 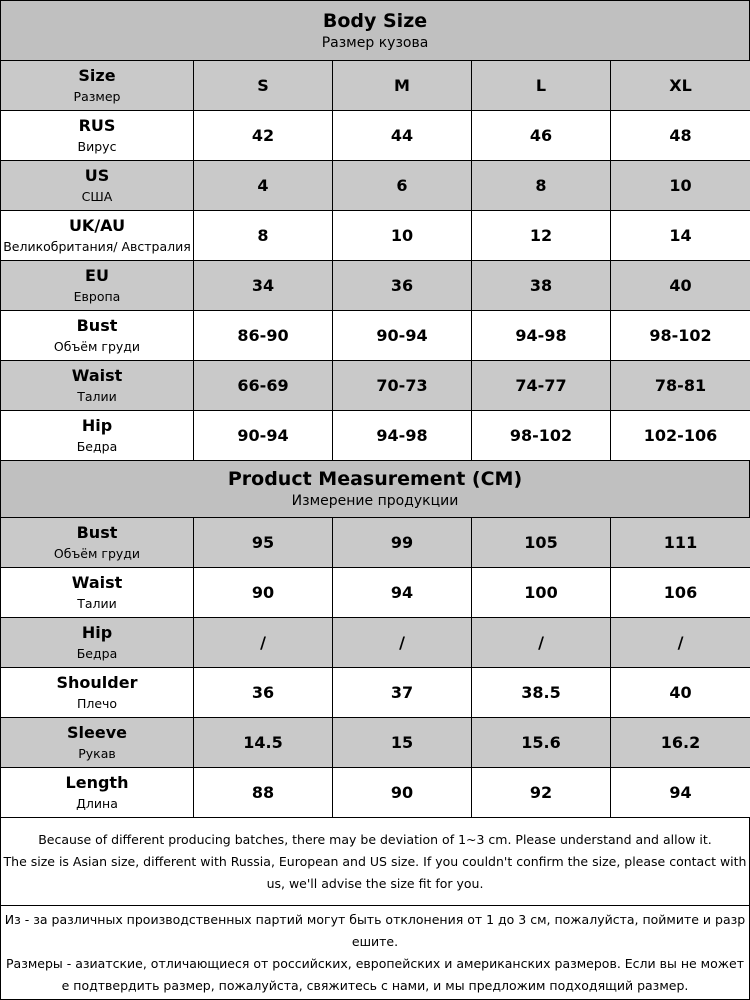 I want to click on row-label-cell: Hip Бедра, so click(x=97, y=435).